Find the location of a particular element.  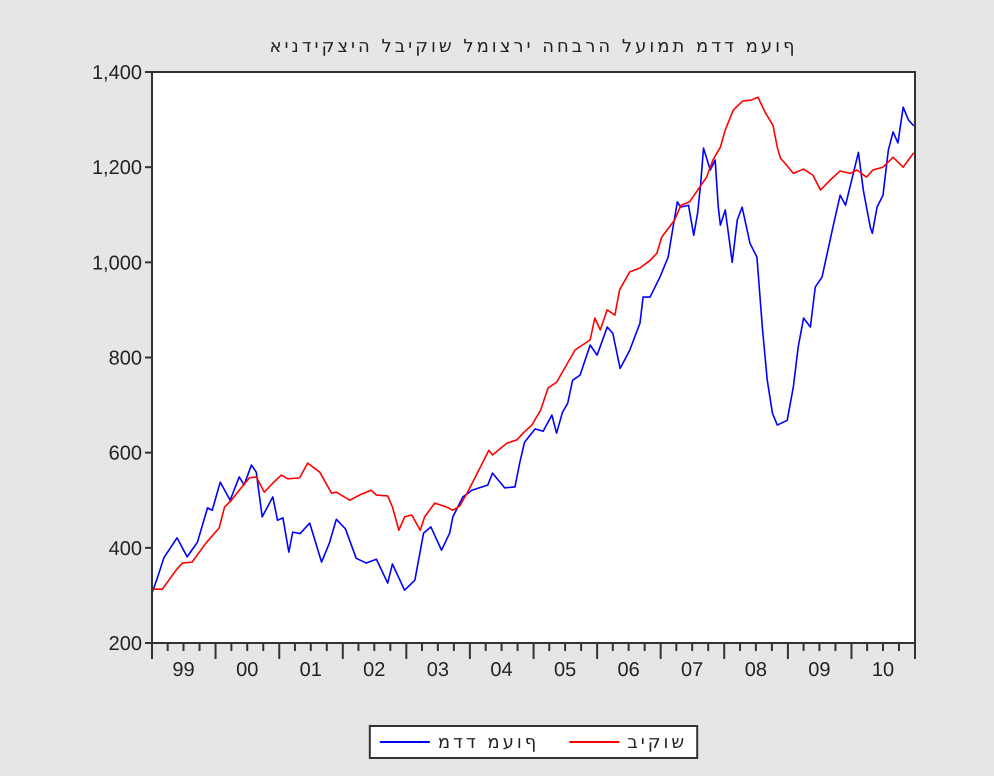

x-tick-label: 06 is located at coordinates (629, 670).